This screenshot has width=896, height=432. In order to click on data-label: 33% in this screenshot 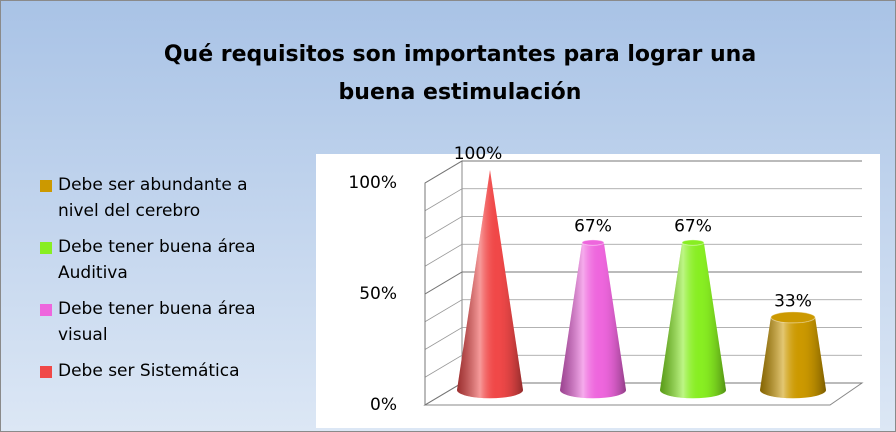, I will do `click(793, 301)`.